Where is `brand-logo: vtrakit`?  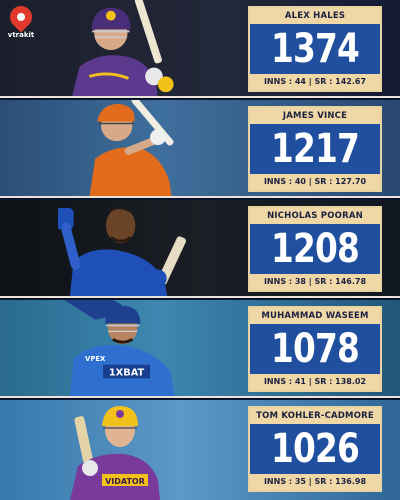 brand-logo: vtrakit is located at coordinates (21, 20).